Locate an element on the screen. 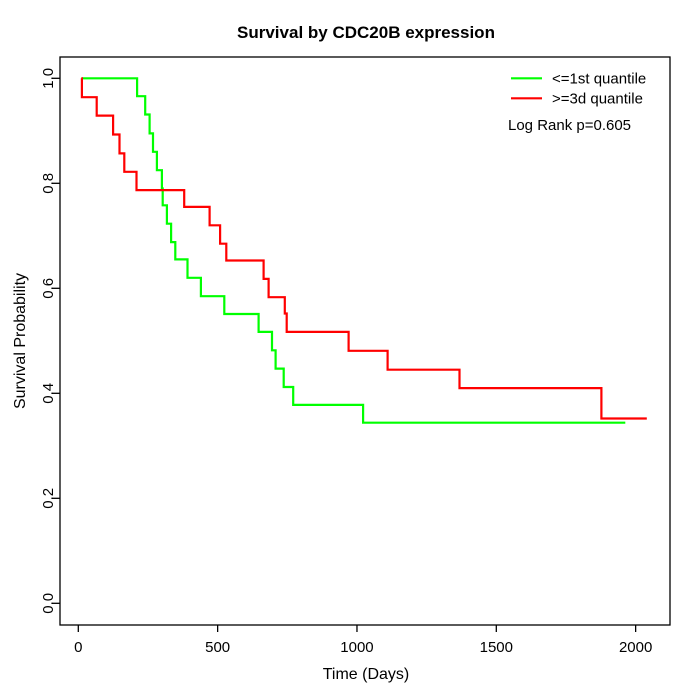 Image resolution: width=700 pixels, height=700 pixels. x-axis-tick-label: 500 is located at coordinates (217, 647).